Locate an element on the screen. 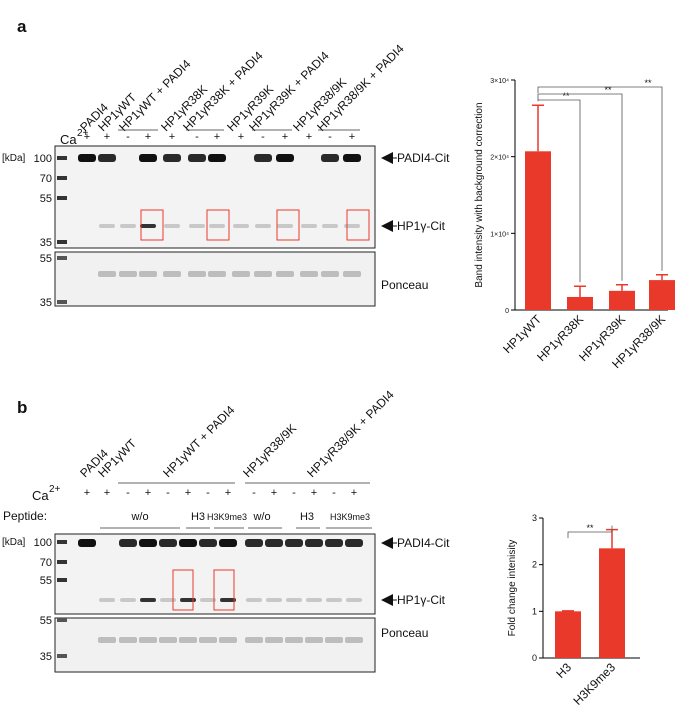  blot is located at coordinates (215, 197).